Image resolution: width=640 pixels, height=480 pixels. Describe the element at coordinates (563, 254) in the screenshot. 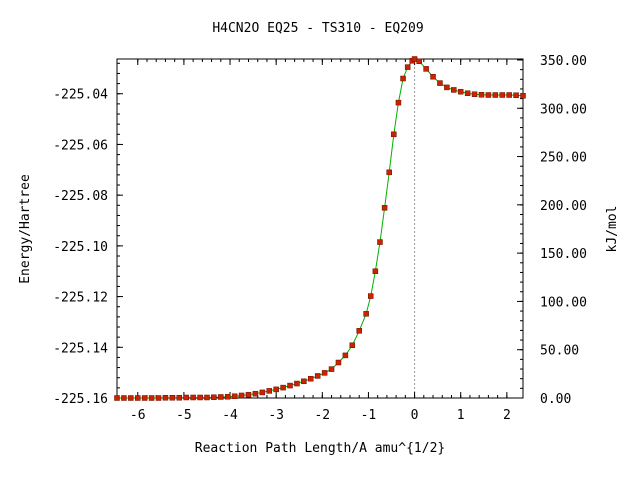

I see `y2-tick-label: 150.00` at that location.